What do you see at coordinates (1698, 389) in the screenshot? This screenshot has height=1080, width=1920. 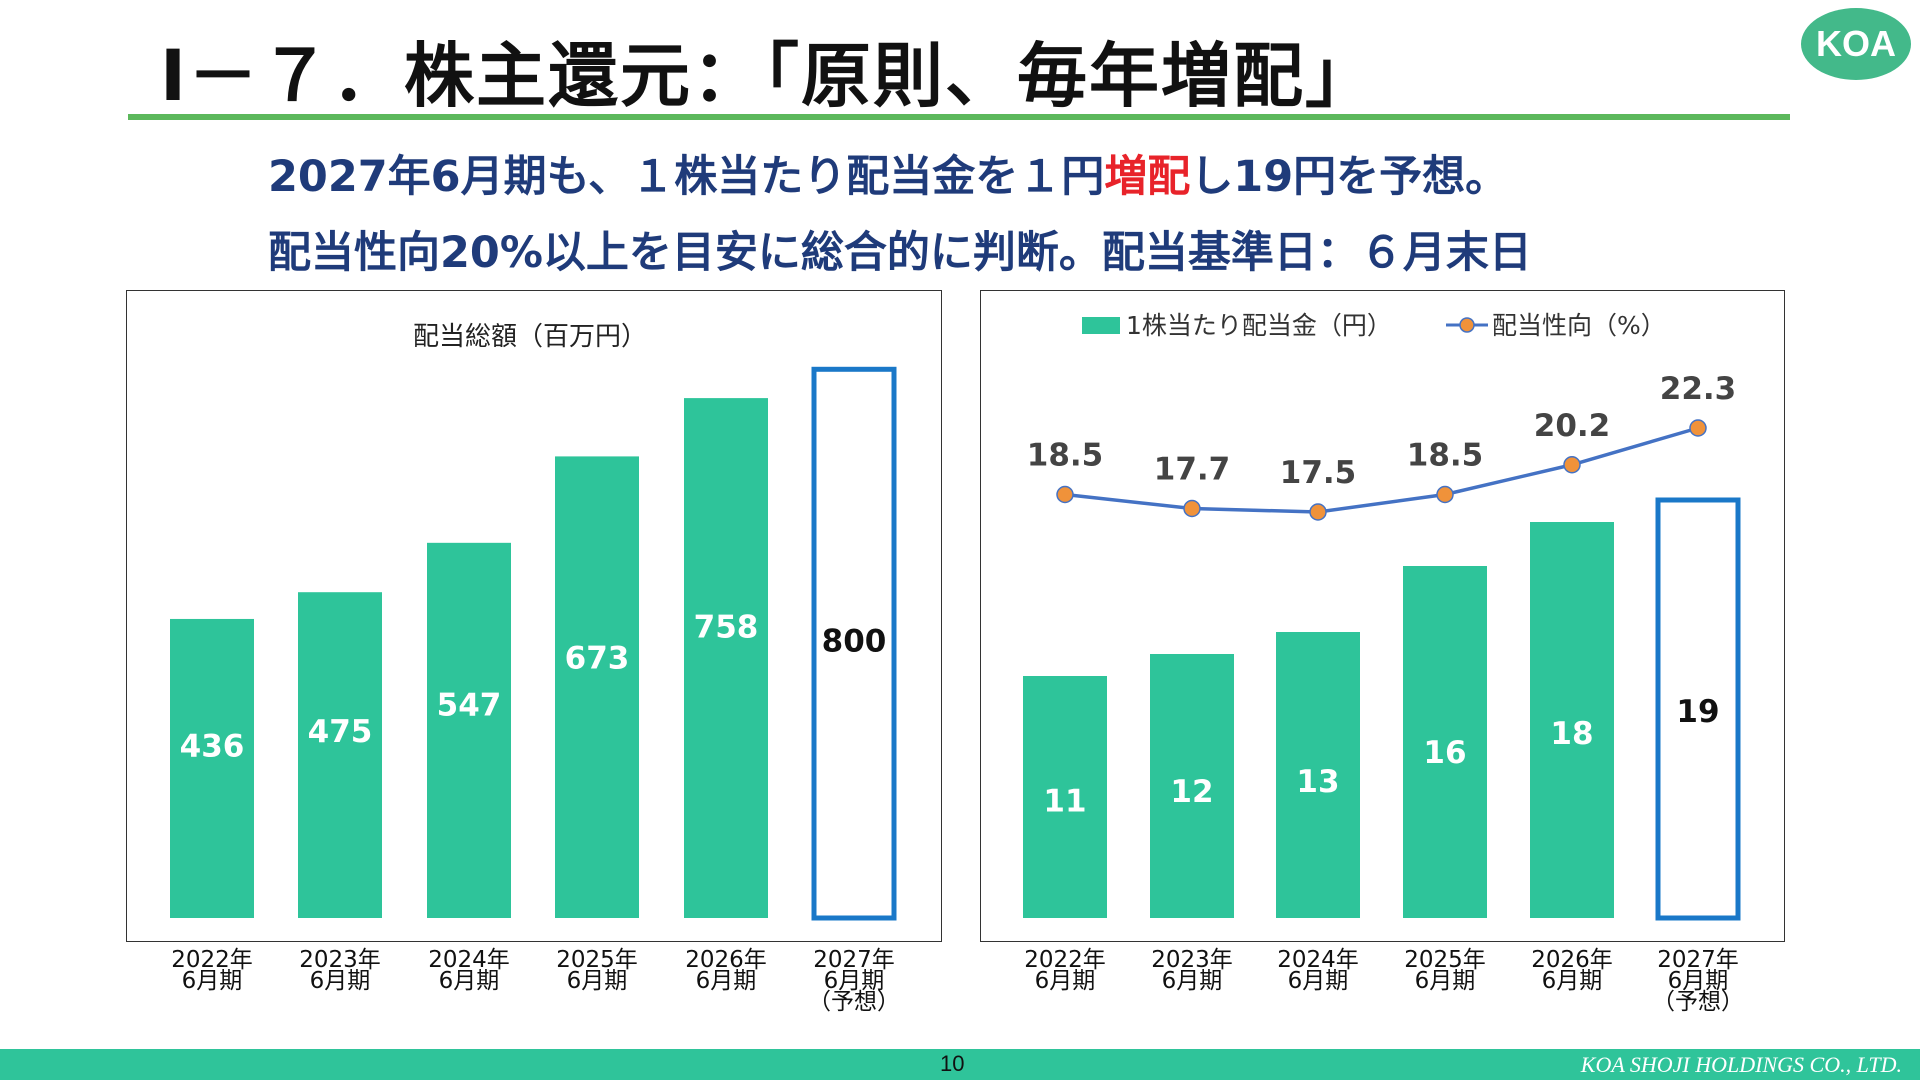 I see `chart2-line-value-label-5: 22.3` at bounding box center [1698, 389].